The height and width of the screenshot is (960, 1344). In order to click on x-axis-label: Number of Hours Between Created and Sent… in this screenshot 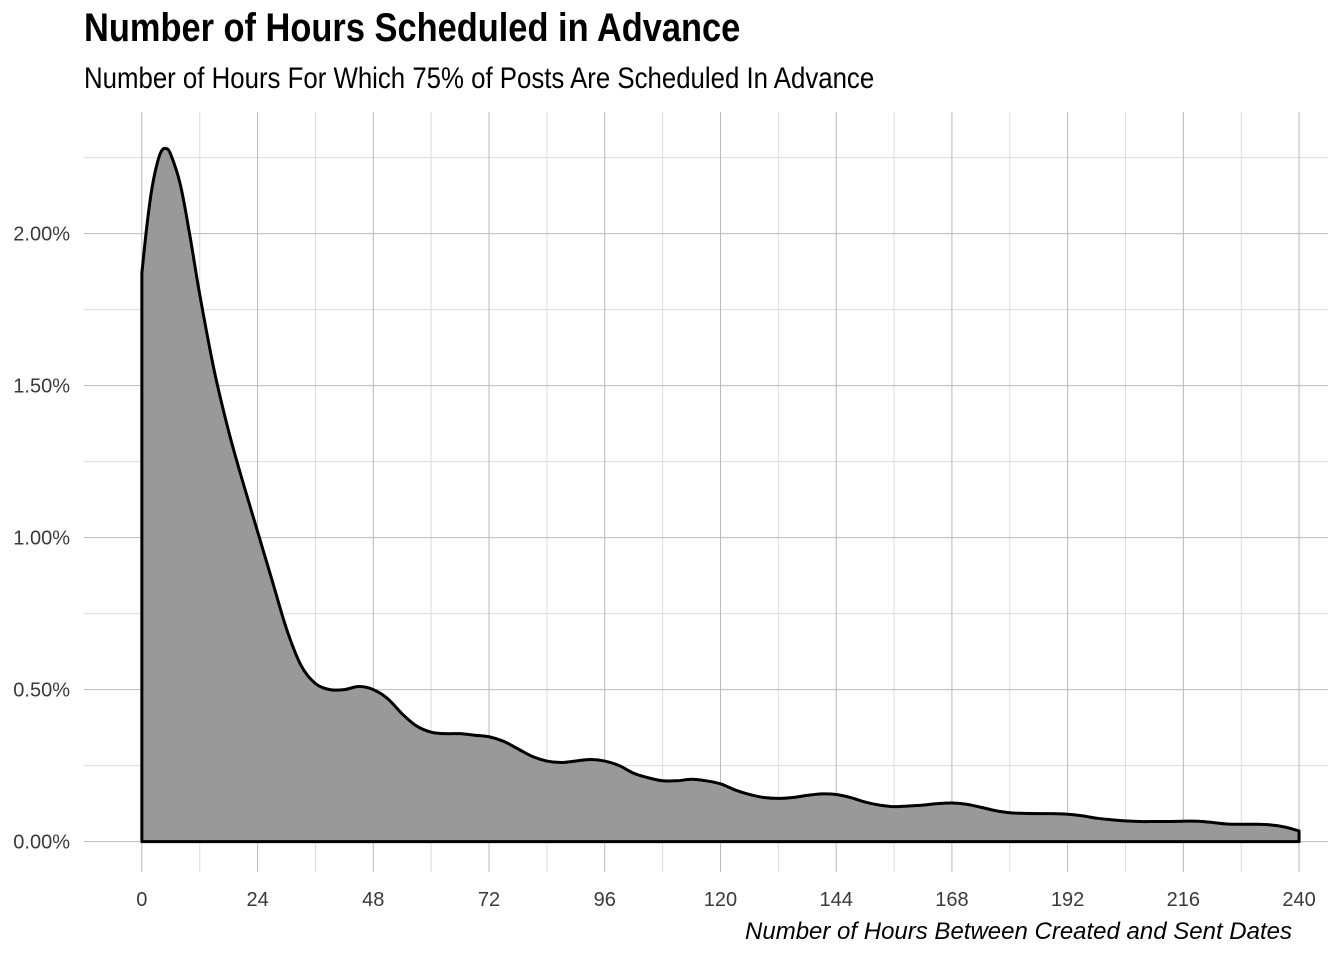, I will do `click(1018, 931)`.